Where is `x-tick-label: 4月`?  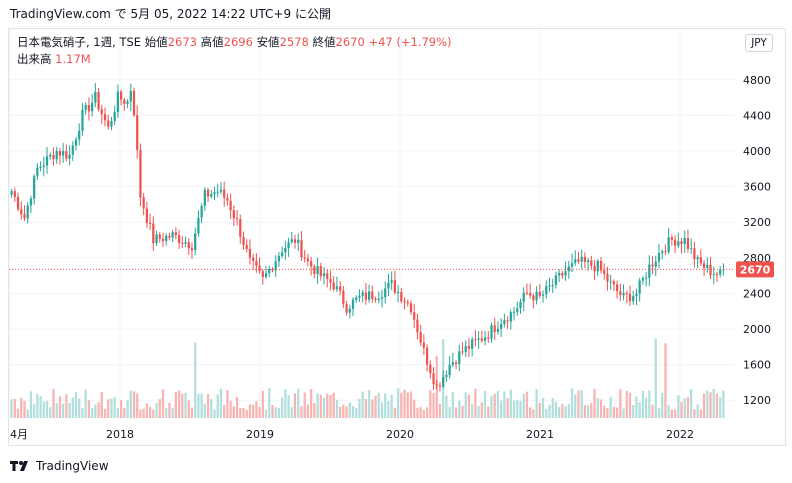 x-tick-label: 4月 is located at coordinates (19, 434).